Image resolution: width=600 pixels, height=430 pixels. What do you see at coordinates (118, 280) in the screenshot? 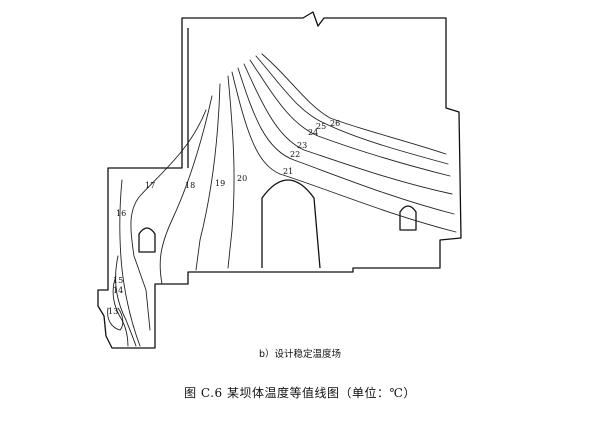
I see `contour-label-15: 15` at bounding box center [118, 280].